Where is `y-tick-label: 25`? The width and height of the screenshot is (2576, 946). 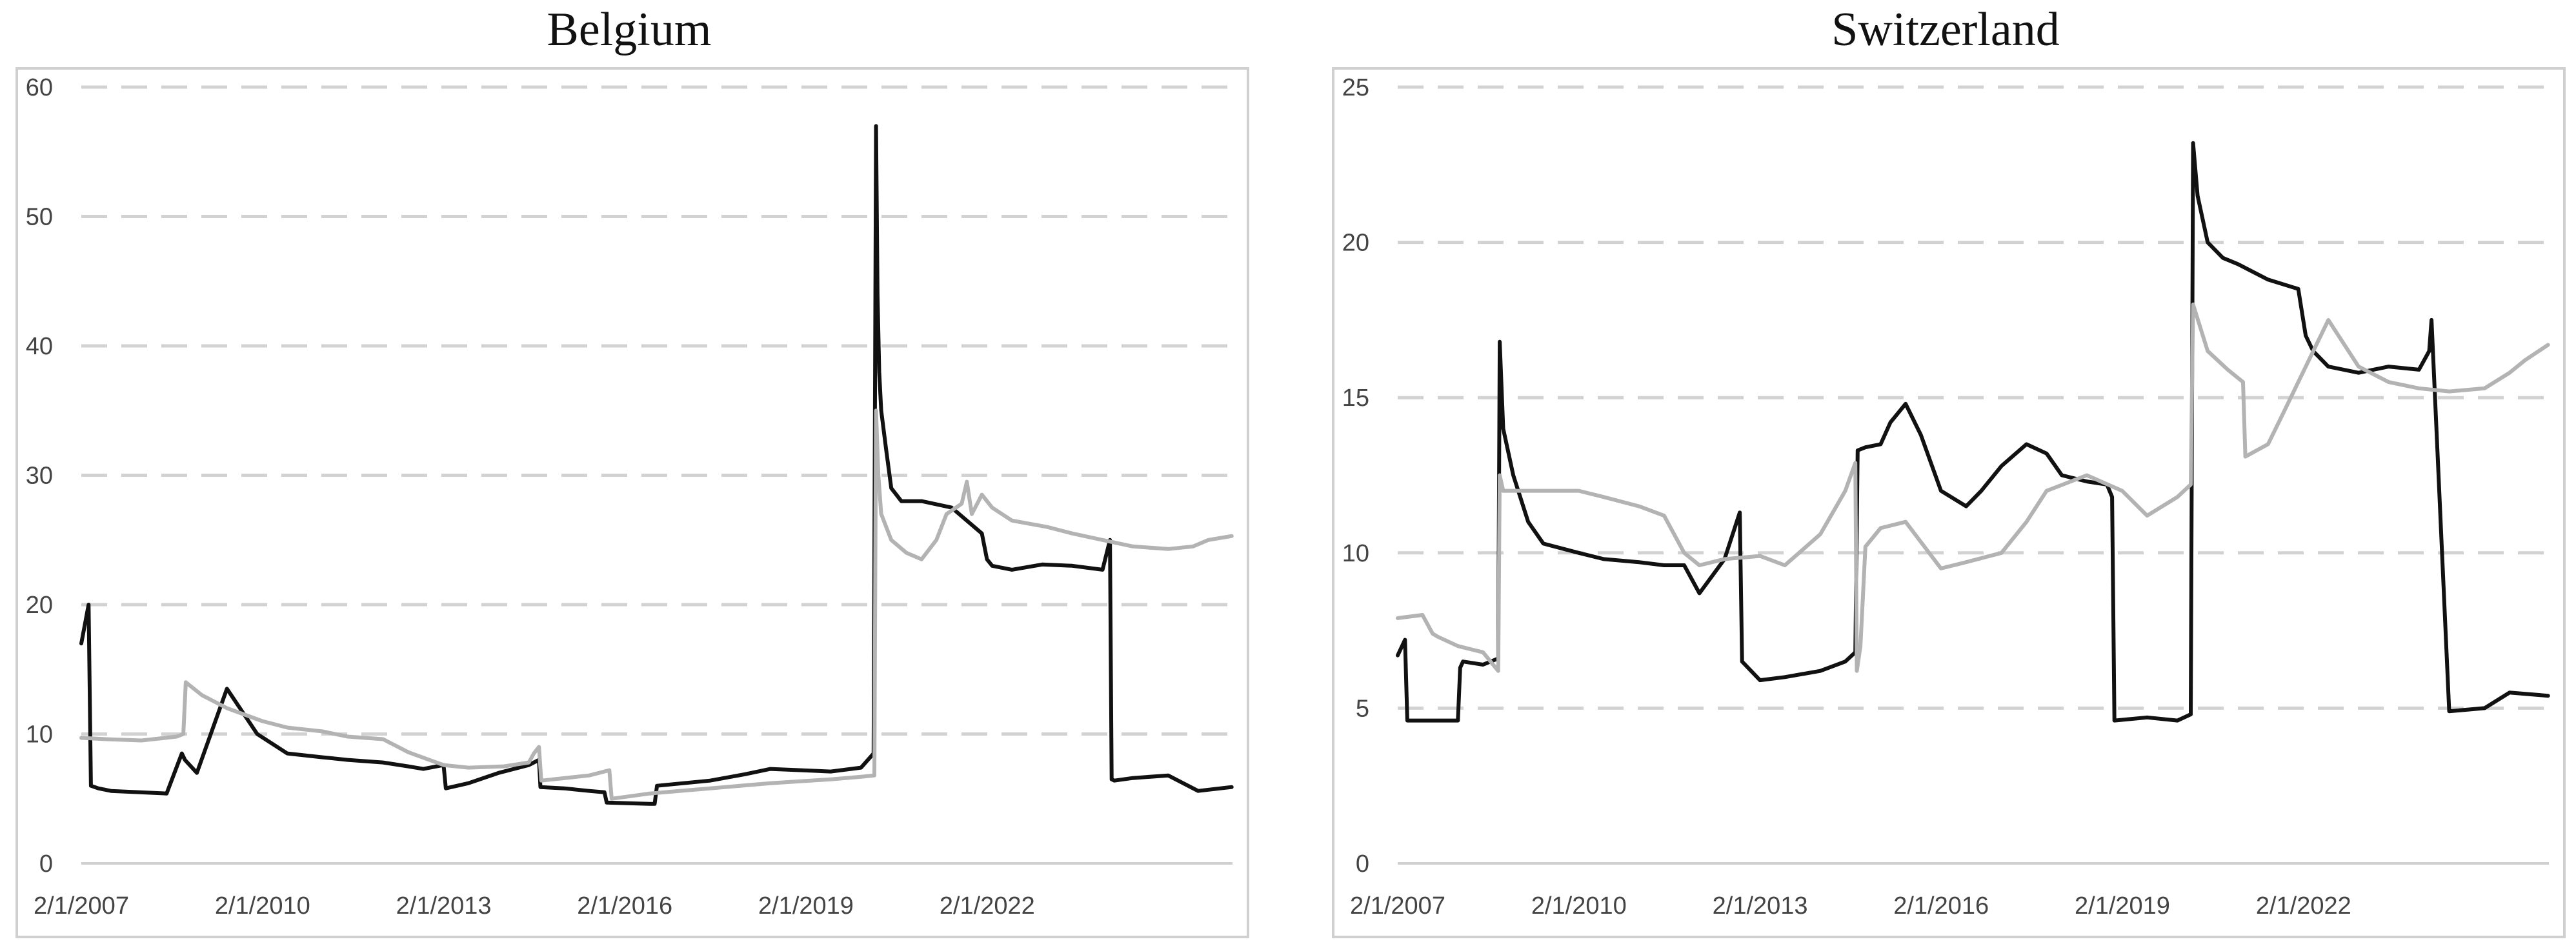
y-tick-label: 25 is located at coordinates (1355, 87).